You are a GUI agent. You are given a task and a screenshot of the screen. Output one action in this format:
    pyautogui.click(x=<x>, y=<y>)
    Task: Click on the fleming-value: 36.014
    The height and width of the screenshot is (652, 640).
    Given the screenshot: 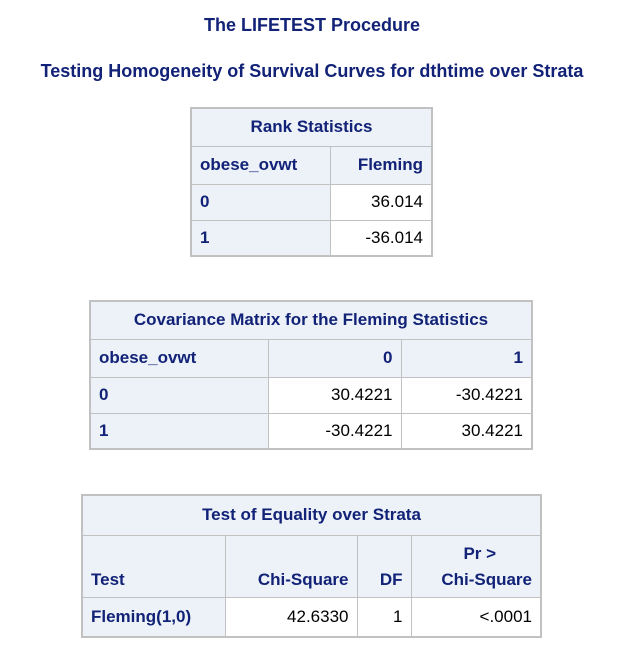 What is the action you would take?
    pyautogui.click(x=381, y=202)
    